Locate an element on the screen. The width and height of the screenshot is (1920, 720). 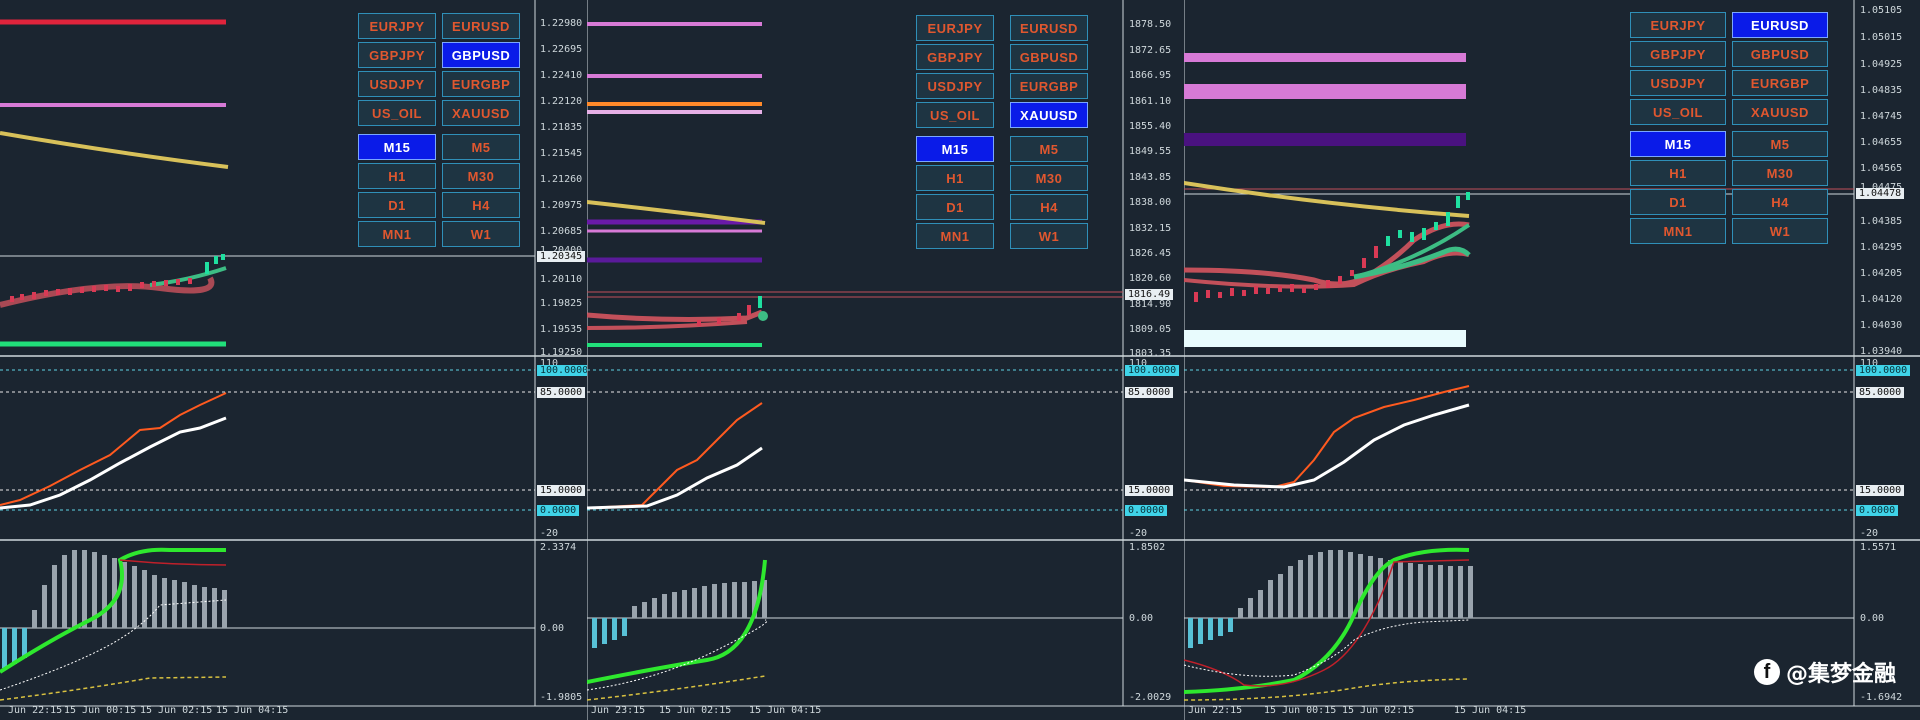
price-tick: 1.22695 is located at coordinates (561, 49).